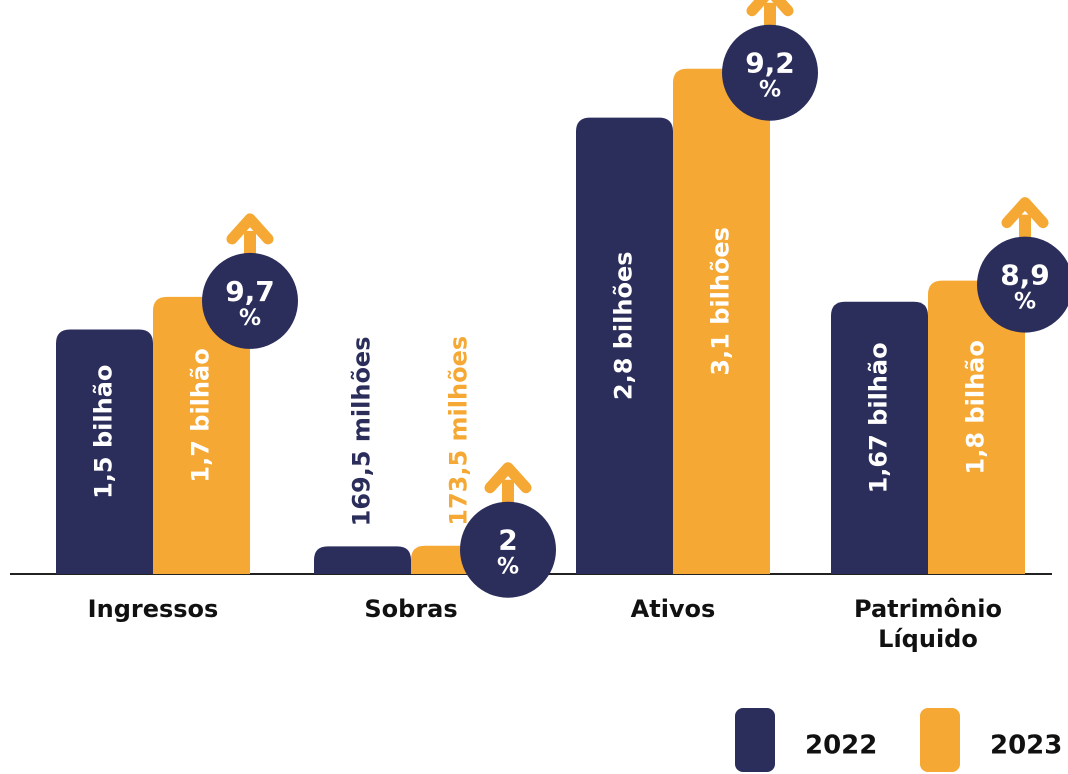 The image size is (1068, 774). Describe the element at coordinates (459, 431) in the screenshot. I see `value-label: 173,5 milhões` at that location.